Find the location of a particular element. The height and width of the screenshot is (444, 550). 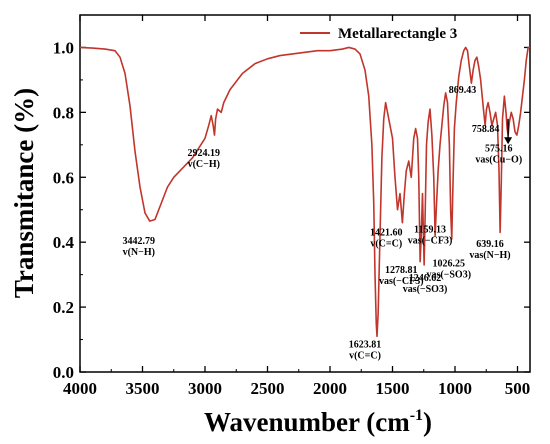

peak-value: 3442.79 is located at coordinates (139, 241).